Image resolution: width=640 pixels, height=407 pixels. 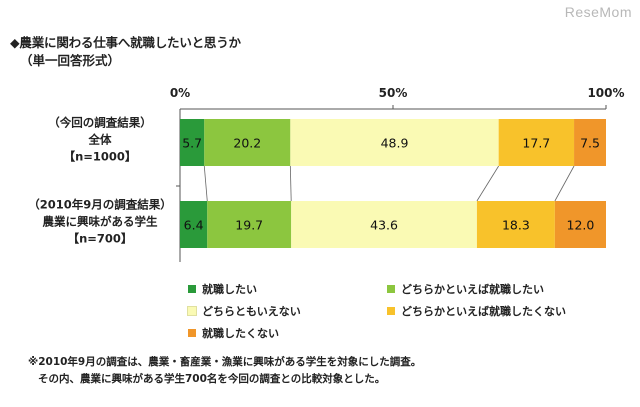 What do you see at coordinates (100, 123) in the screenshot?
I see `category-label: （今回の調査結果）` at bounding box center [100, 123].